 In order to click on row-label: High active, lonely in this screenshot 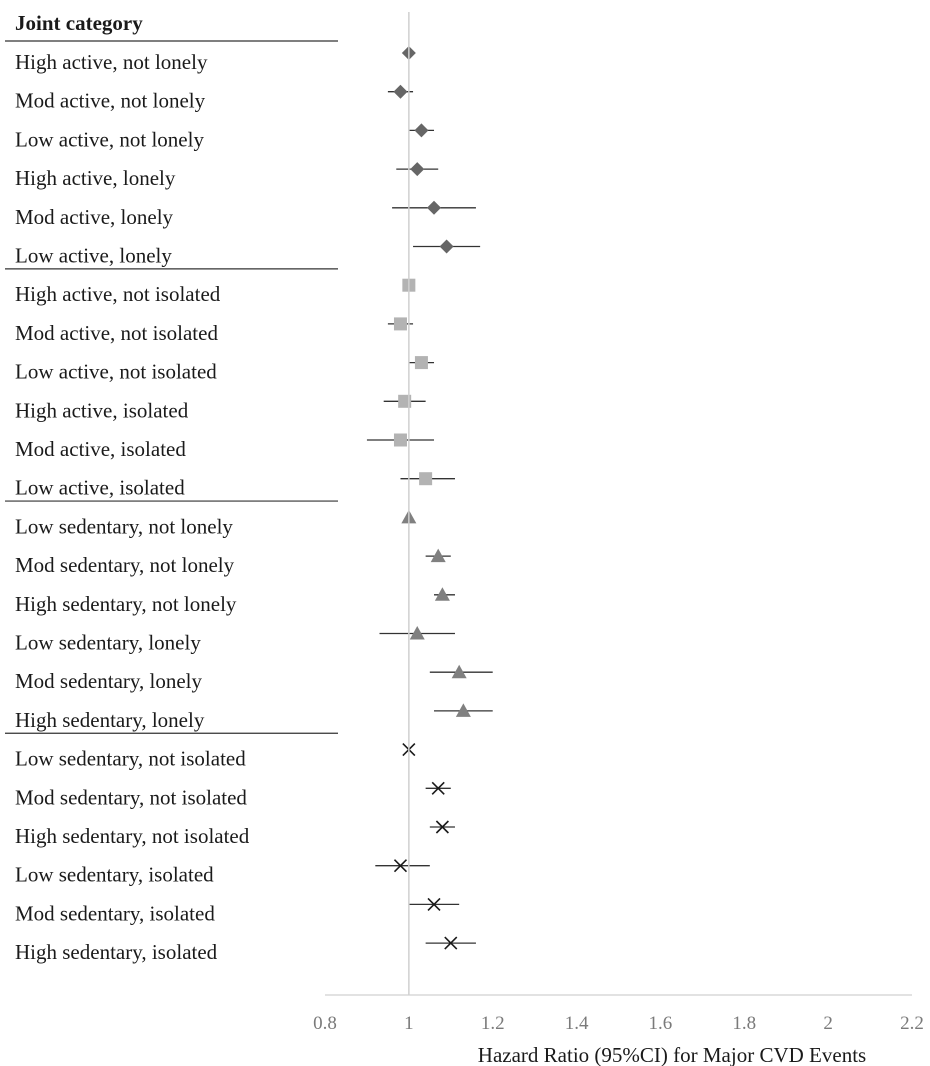, I will do `click(95, 178)`.